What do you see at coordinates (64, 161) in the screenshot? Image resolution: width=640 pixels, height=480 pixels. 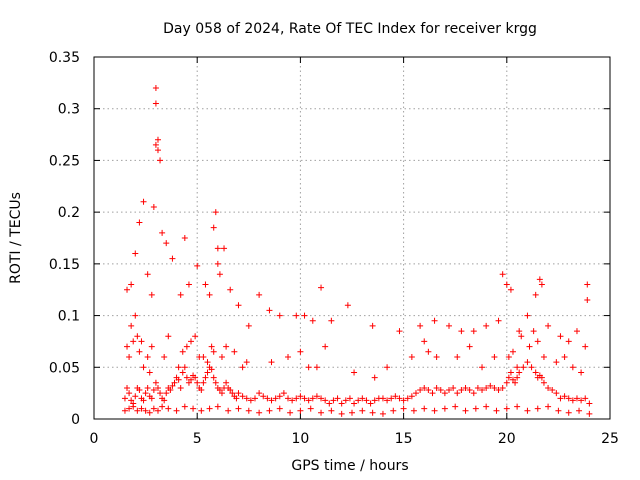 I see `y-tick-label: 0.25` at bounding box center [64, 161].